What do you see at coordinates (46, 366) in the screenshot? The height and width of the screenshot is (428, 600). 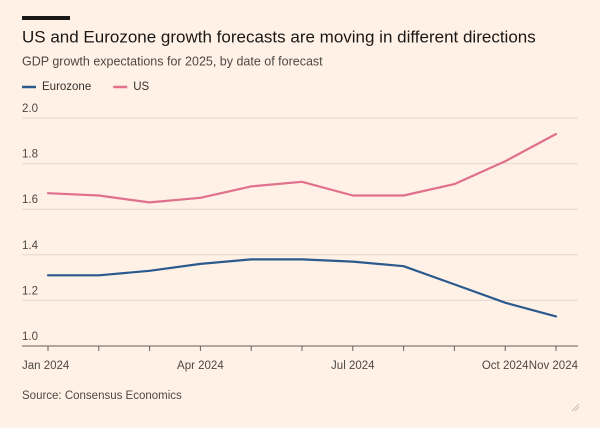 I see `x-tick-label: Jan 2024` at bounding box center [46, 366].